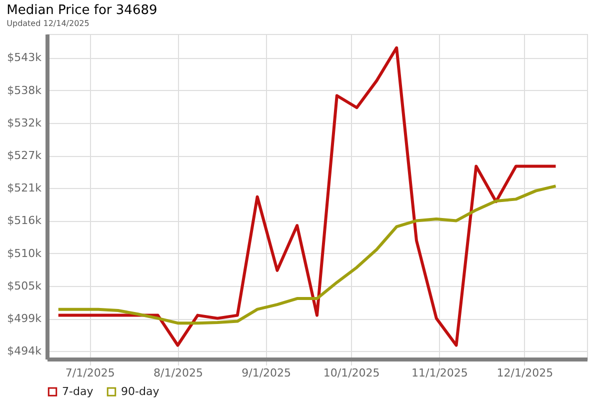  Describe the element at coordinates (24, 221) in the screenshot. I see `y-tick-label: $516k` at that location.